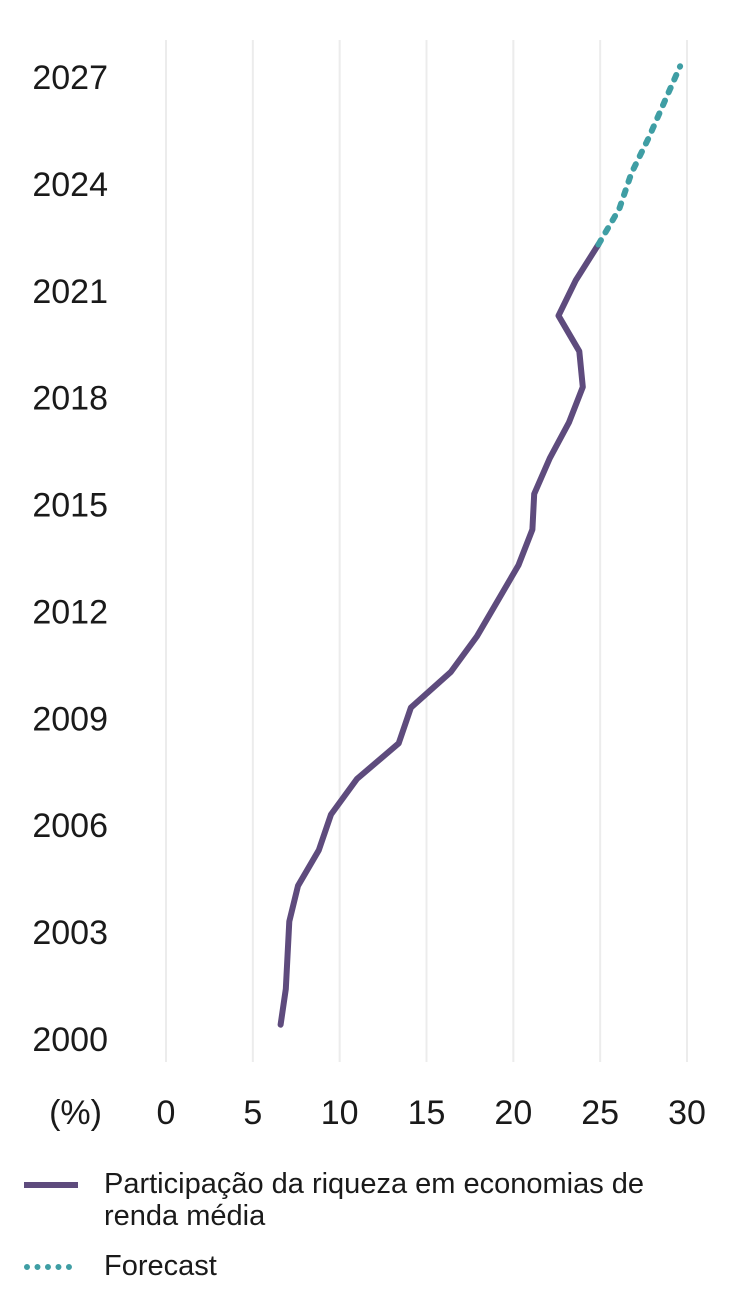 The width and height of the screenshot is (751, 1311). Describe the element at coordinates (70, 78) in the screenshot. I see `y-tick-label-2027: 2027` at that location.